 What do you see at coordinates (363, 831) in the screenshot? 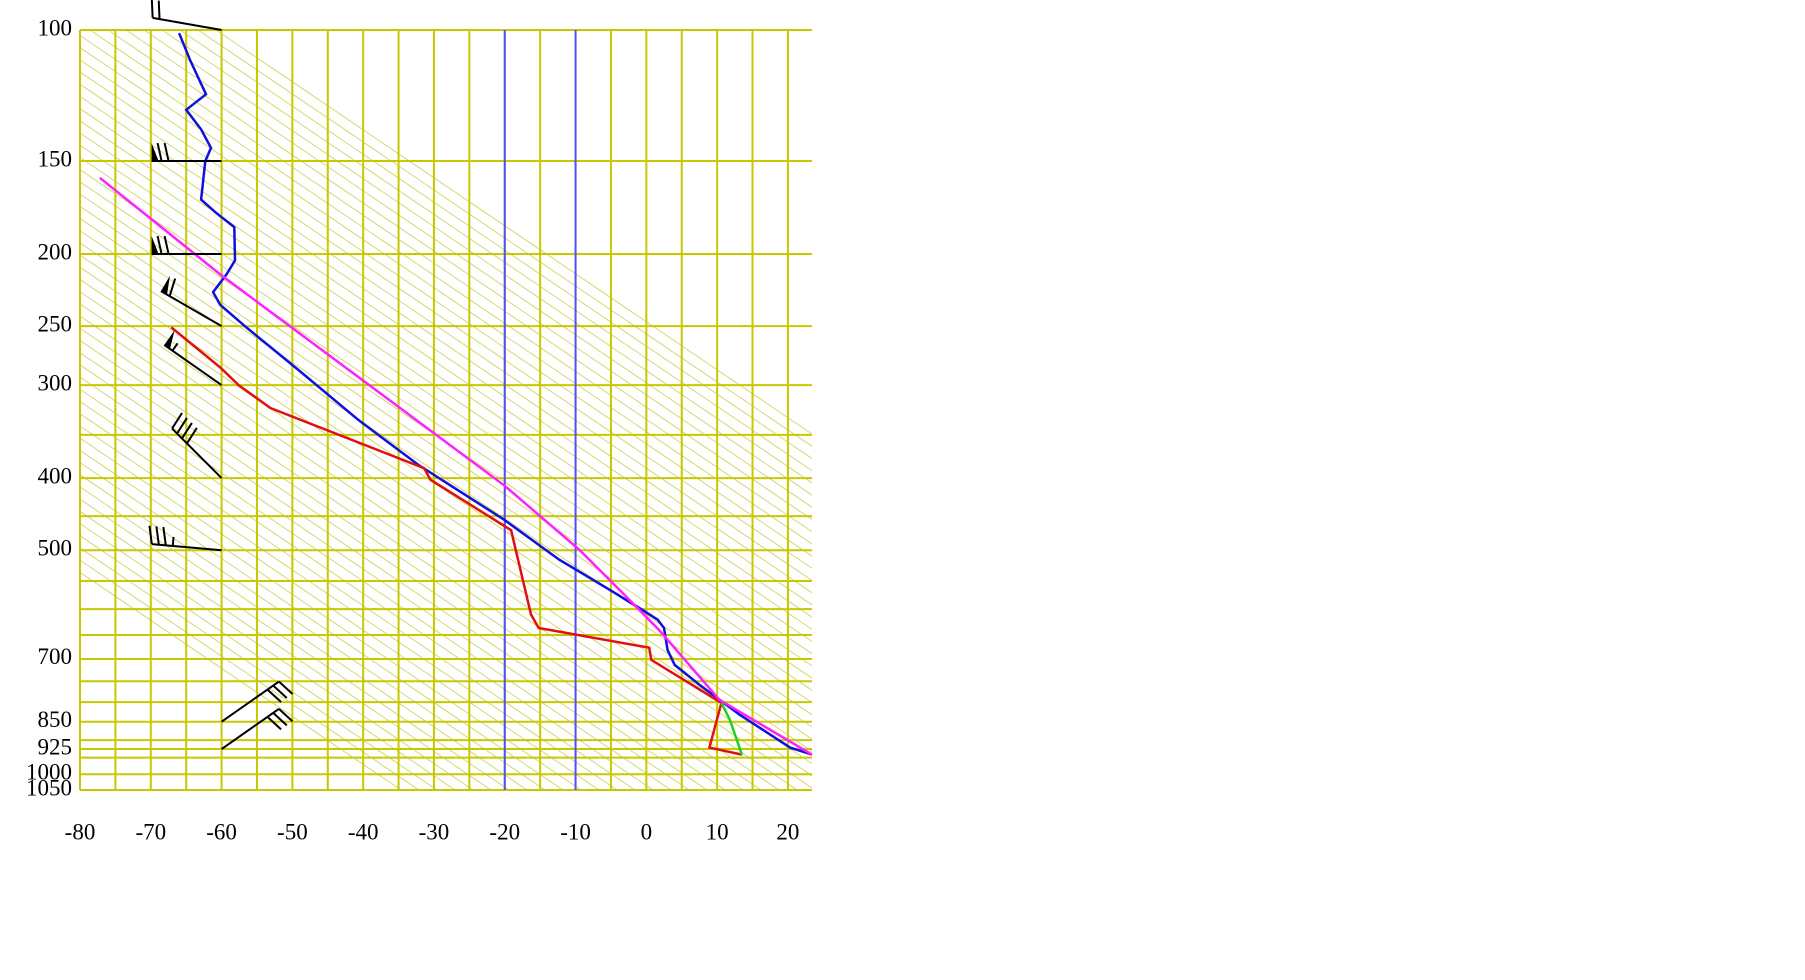
I see `x-tick-label: -40` at bounding box center [363, 831].